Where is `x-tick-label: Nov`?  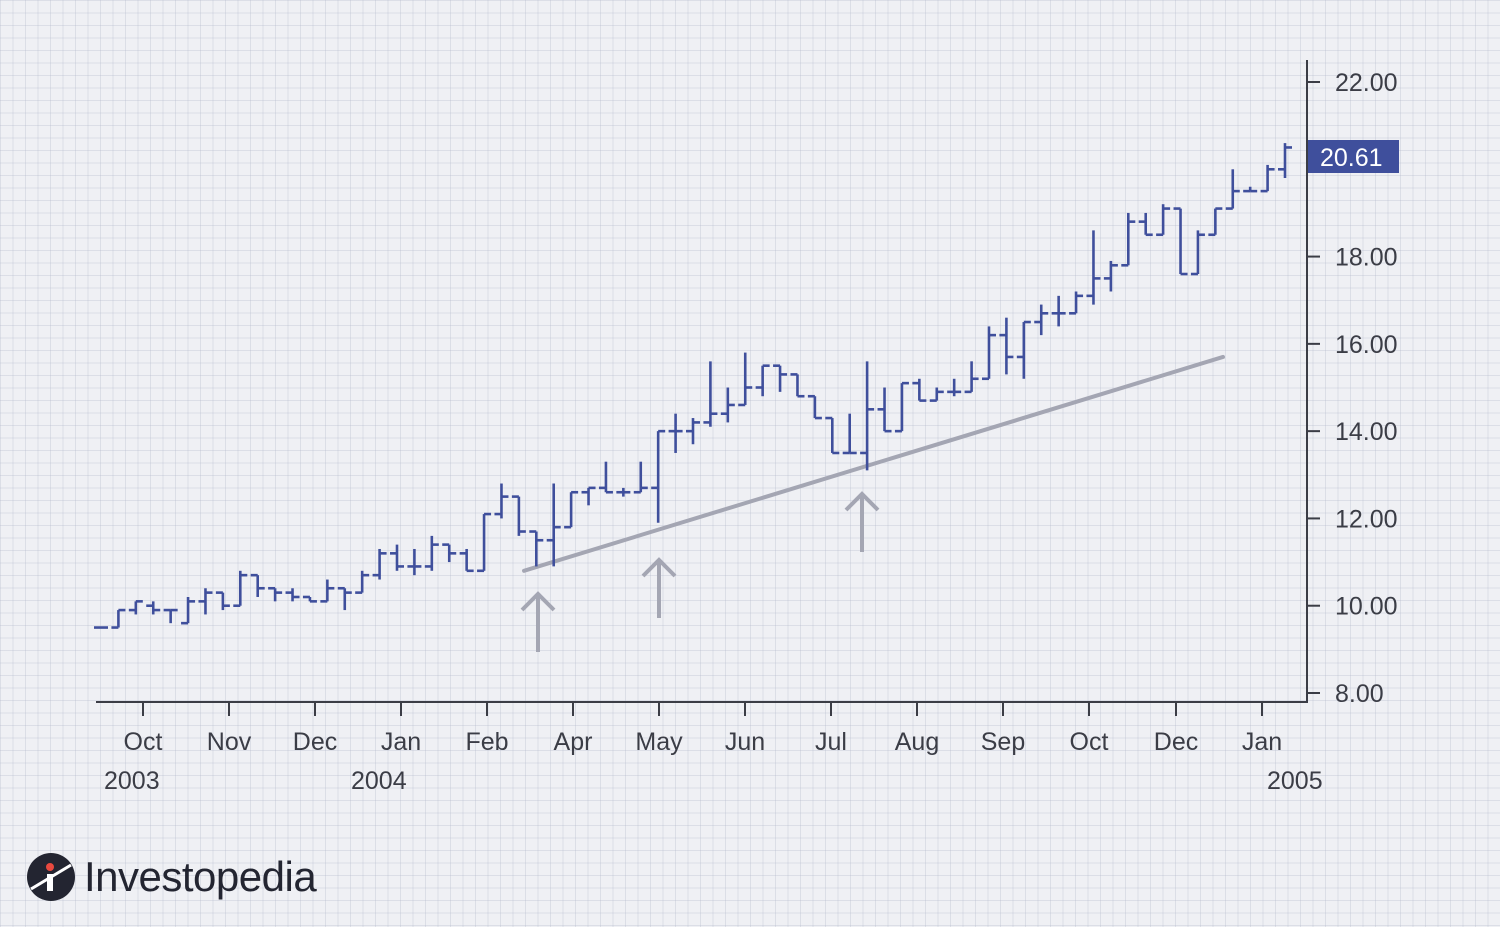
x-tick-label: Nov is located at coordinates (229, 742).